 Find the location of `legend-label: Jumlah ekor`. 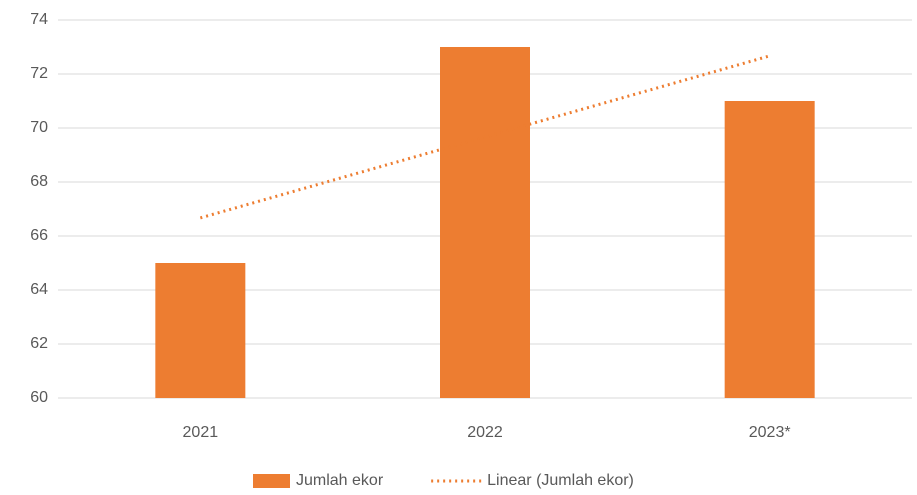

legend-label: Jumlah ekor is located at coordinates (340, 480).